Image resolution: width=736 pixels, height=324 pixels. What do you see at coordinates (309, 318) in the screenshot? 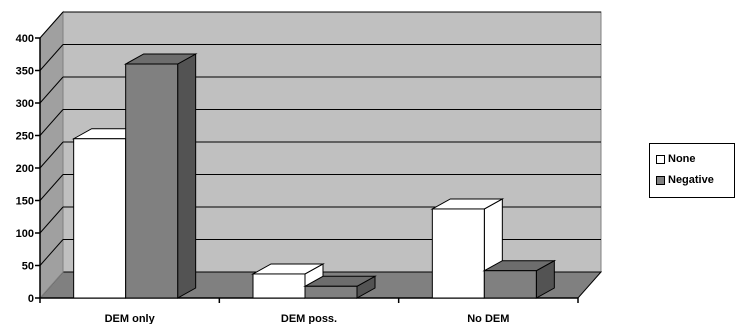
I see `x-tick-label: DEM poss.` at bounding box center [309, 318].